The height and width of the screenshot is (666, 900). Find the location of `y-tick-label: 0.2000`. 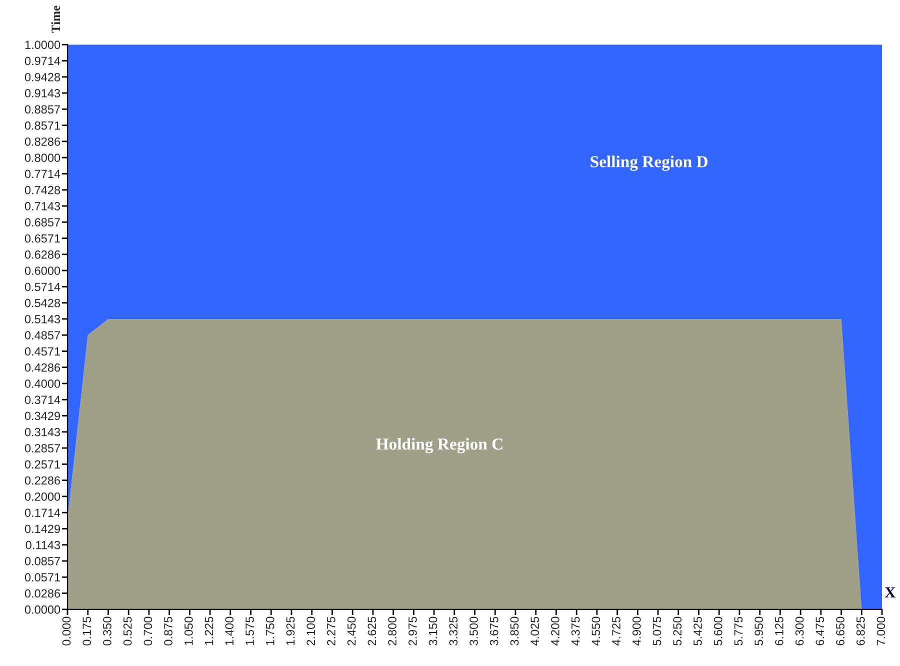

y-tick-label: 0.2000 is located at coordinates (42, 496).